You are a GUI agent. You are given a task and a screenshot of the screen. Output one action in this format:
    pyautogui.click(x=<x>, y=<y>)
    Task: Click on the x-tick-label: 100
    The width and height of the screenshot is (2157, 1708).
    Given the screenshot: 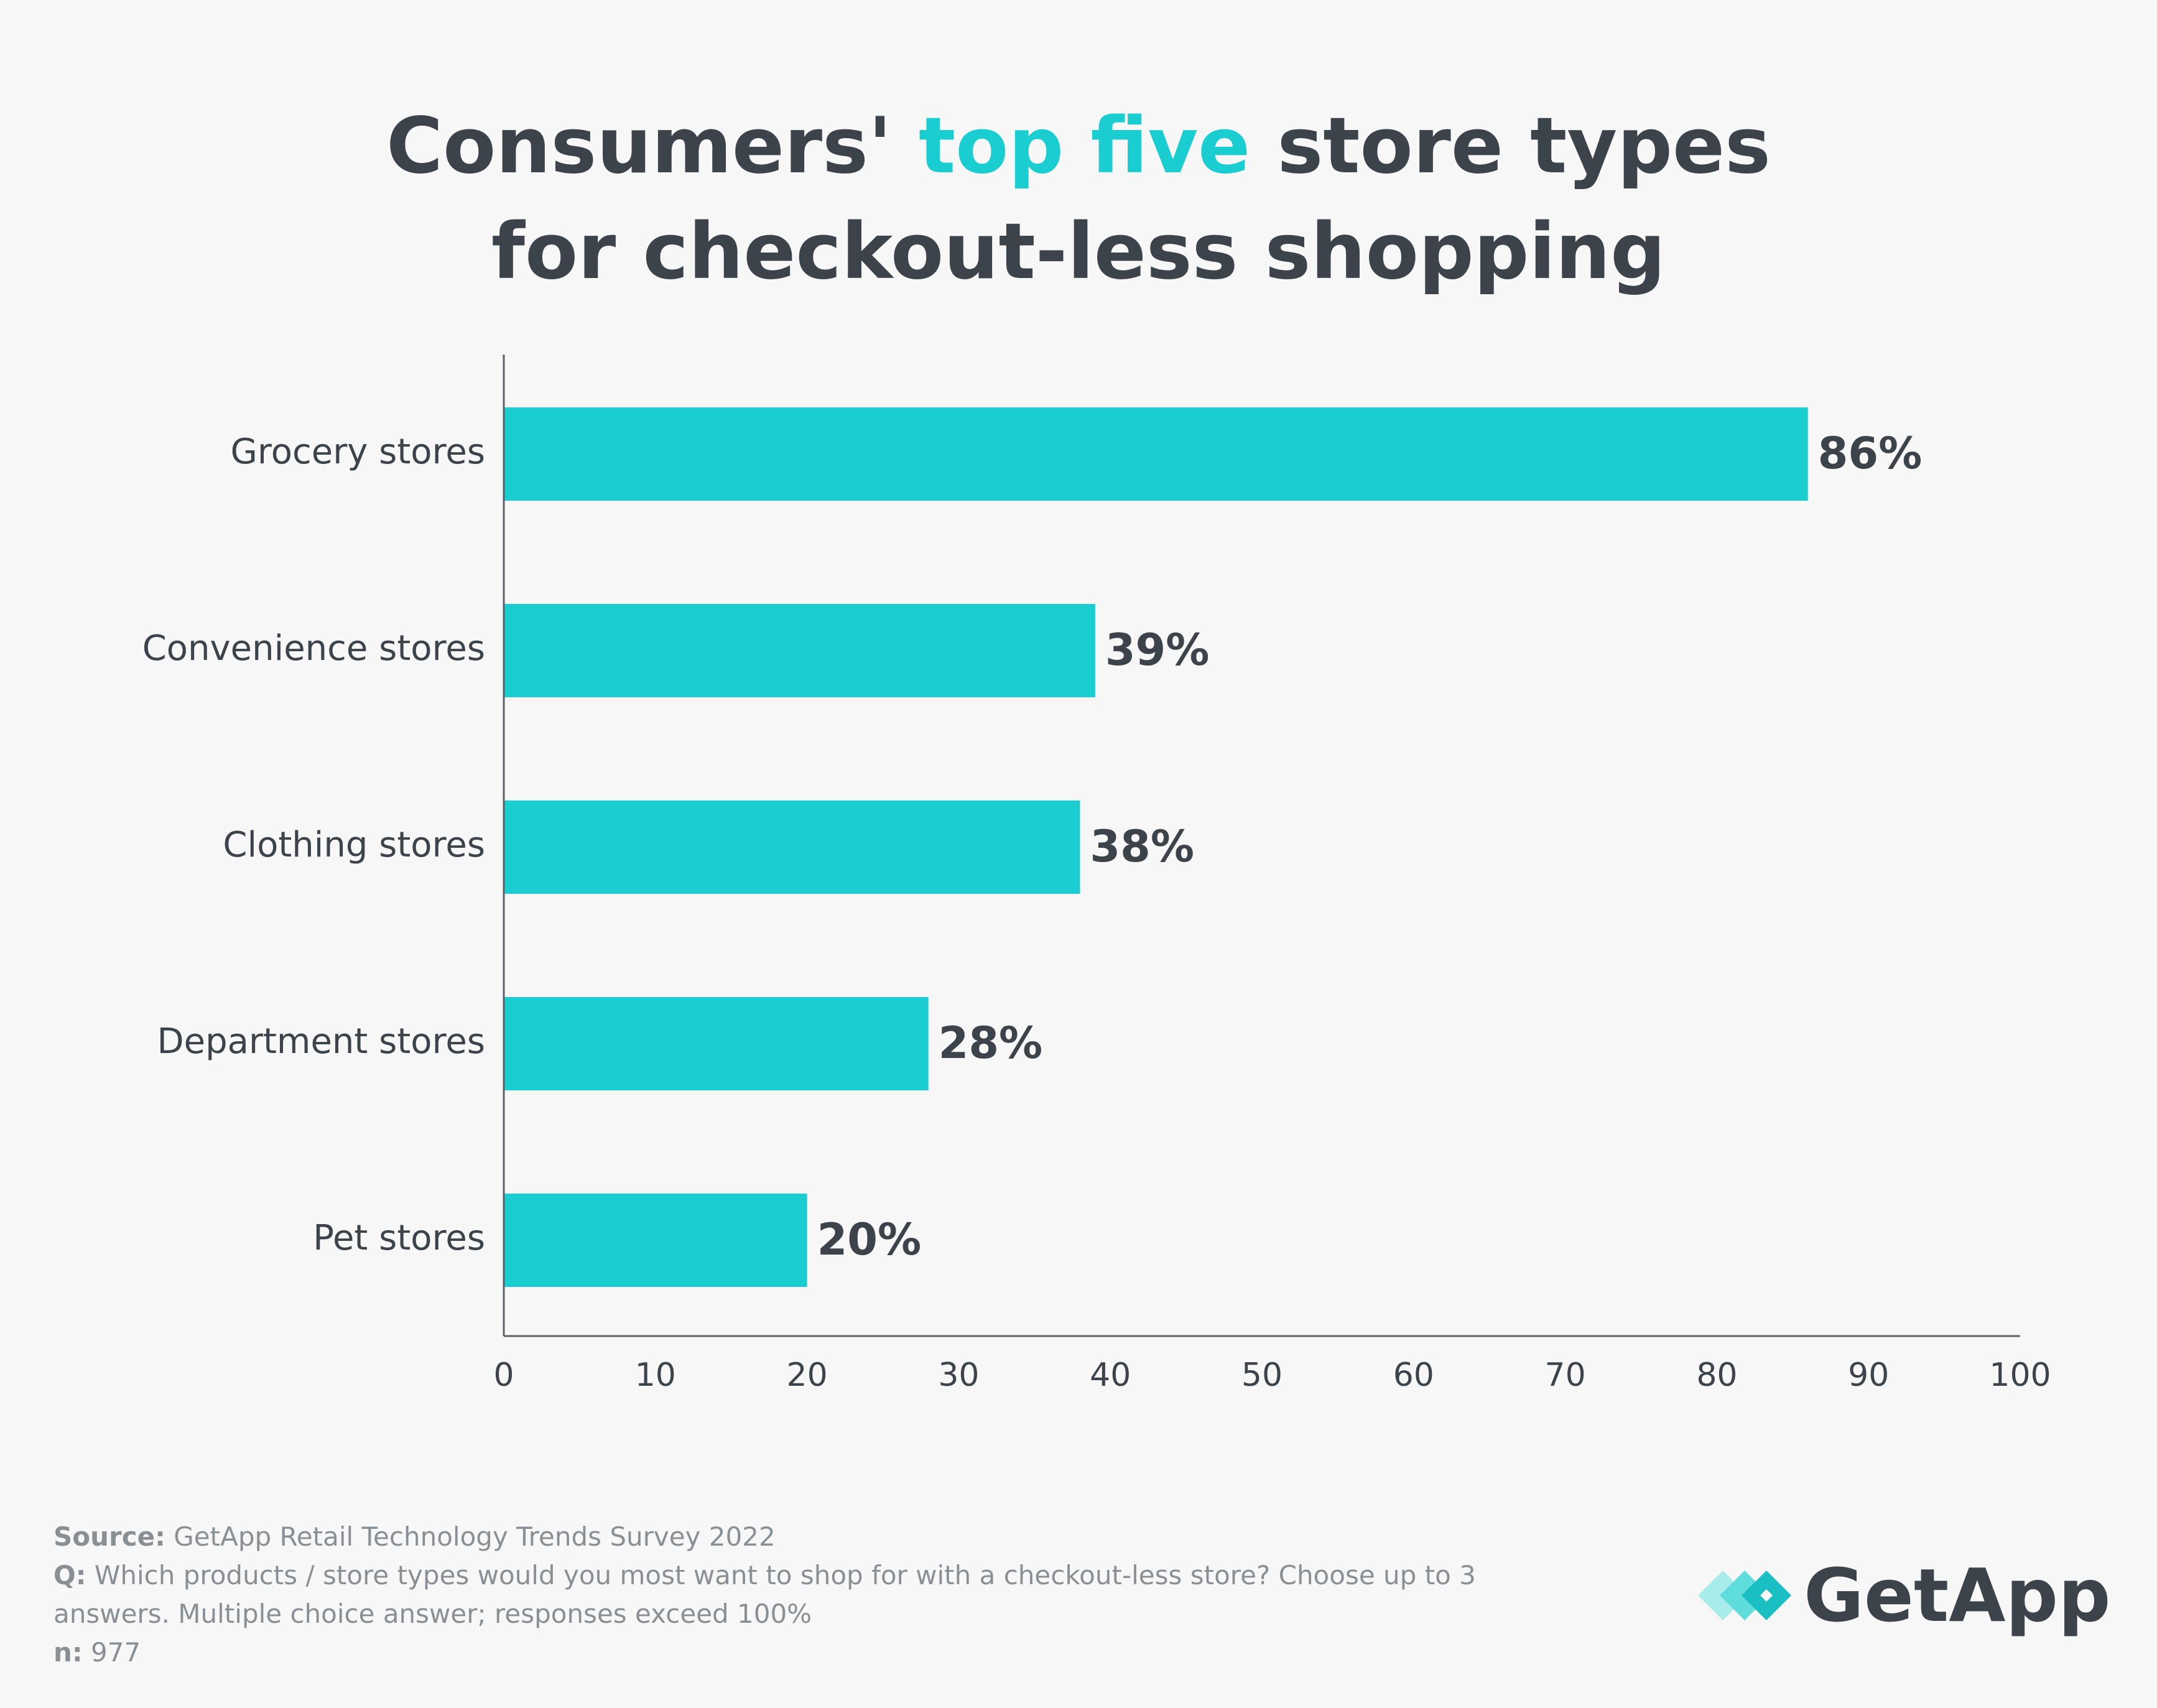 What is the action you would take?
    pyautogui.click(x=2020, y=1375)
    